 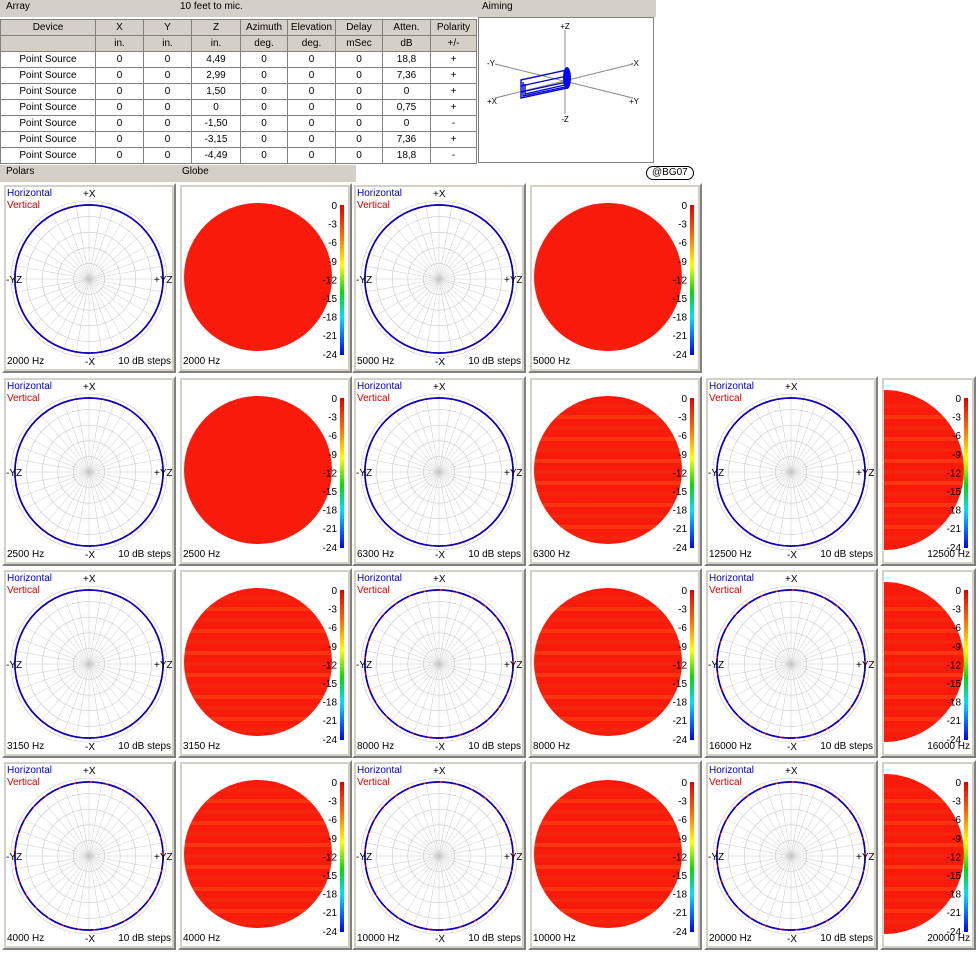 I want to click on col-azimuth: Azimuth, so click(x=264, y=27).